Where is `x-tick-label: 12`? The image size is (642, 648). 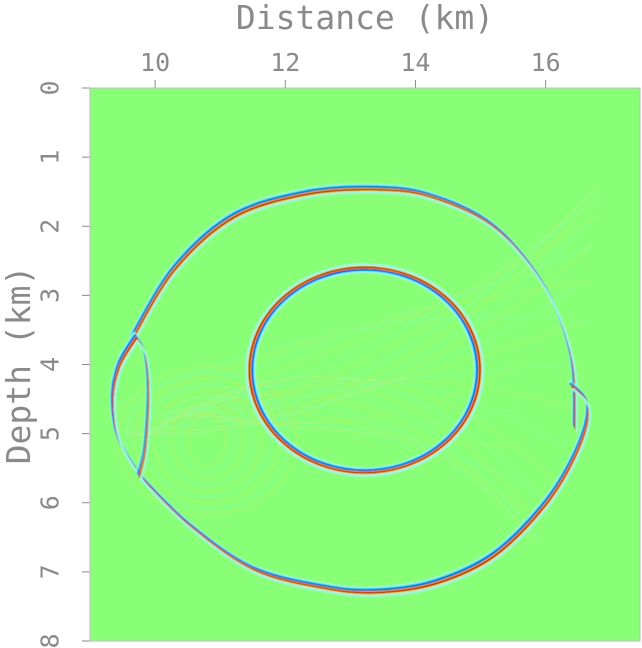
x-tick-label: 12 is located at coordinates (285, 62).